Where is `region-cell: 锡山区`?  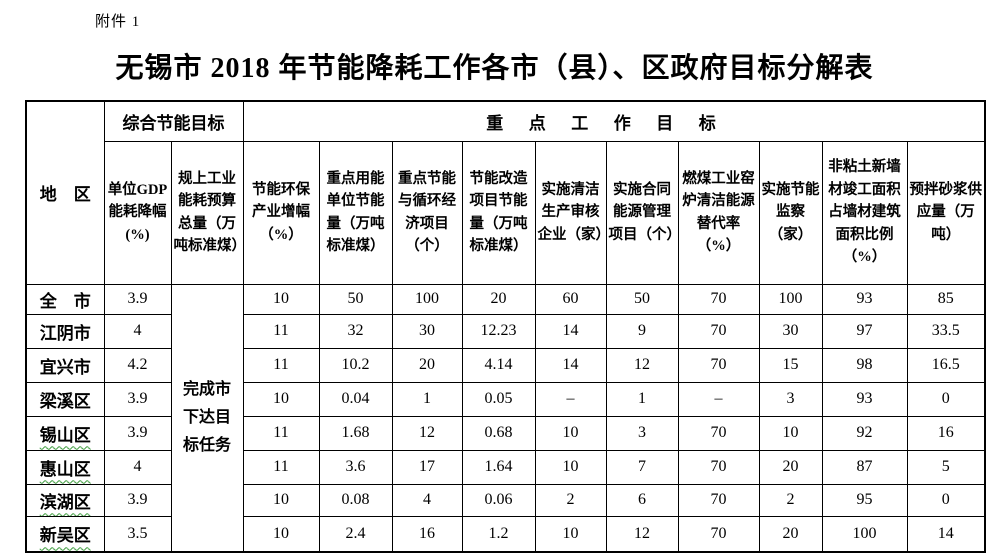 region-cell: 锡山区 is located at coordinates (65, 433).